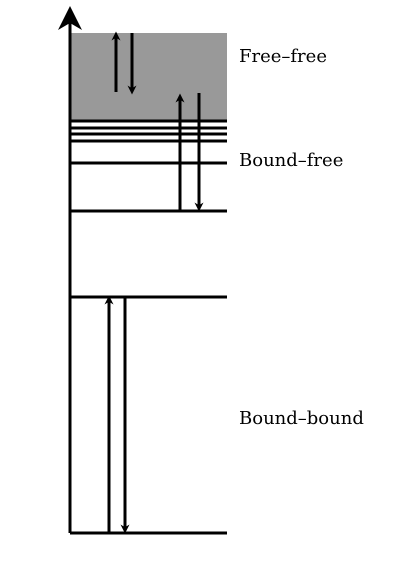 Image resolution: width=406 pixels, height=562 pixels. What do you see at coordinates (283, 56) in the screenshot?
I see `free-free-label: Free–free` at bounding box center [283, 56].